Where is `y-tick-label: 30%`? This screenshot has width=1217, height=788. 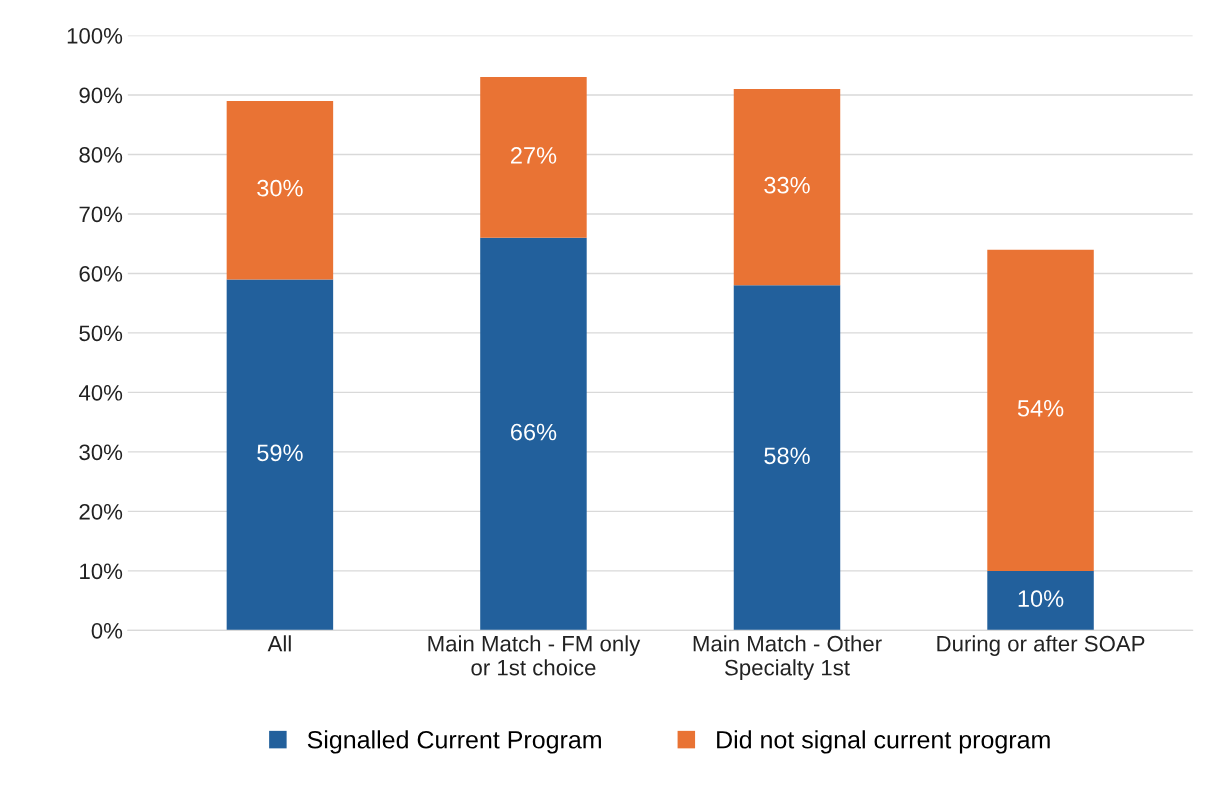
y-tick-label: 30% is located at coordinates (101, 452).